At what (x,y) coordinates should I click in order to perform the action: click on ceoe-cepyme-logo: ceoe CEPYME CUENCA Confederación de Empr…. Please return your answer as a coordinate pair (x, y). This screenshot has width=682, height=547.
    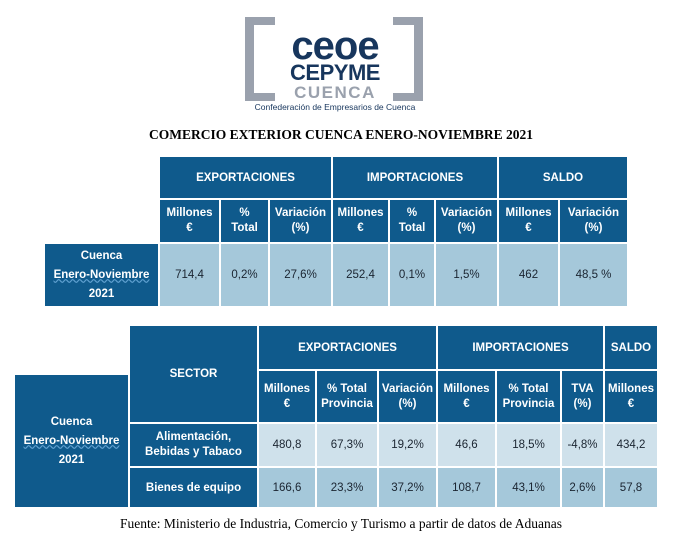
    Looking at the image, I should click on (335, 64).